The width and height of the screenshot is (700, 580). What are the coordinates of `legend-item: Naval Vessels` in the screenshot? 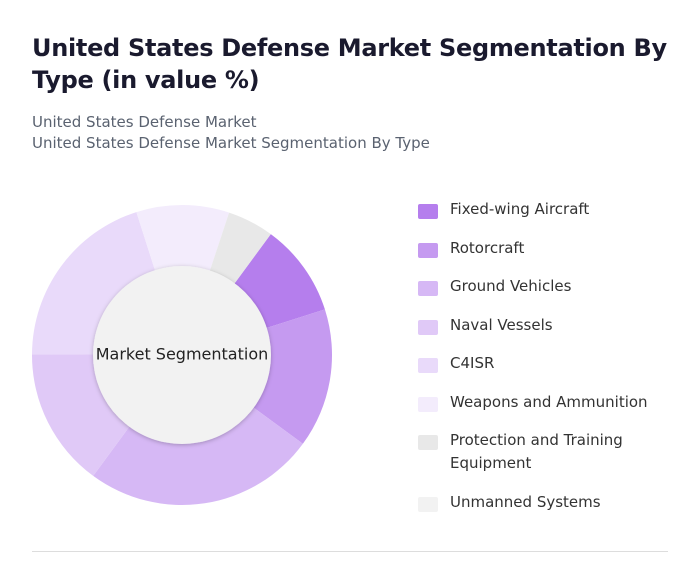 It's located at (548, 325).